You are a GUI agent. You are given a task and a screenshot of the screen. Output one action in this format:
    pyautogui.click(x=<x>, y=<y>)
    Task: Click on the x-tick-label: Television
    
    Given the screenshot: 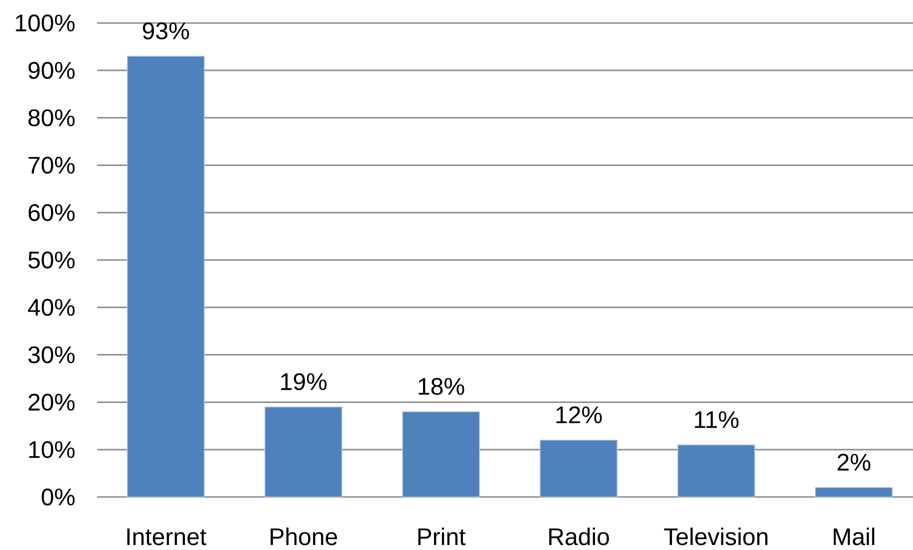 What is the action you would take?
    pyautogui.click(x=716, y=537)
    